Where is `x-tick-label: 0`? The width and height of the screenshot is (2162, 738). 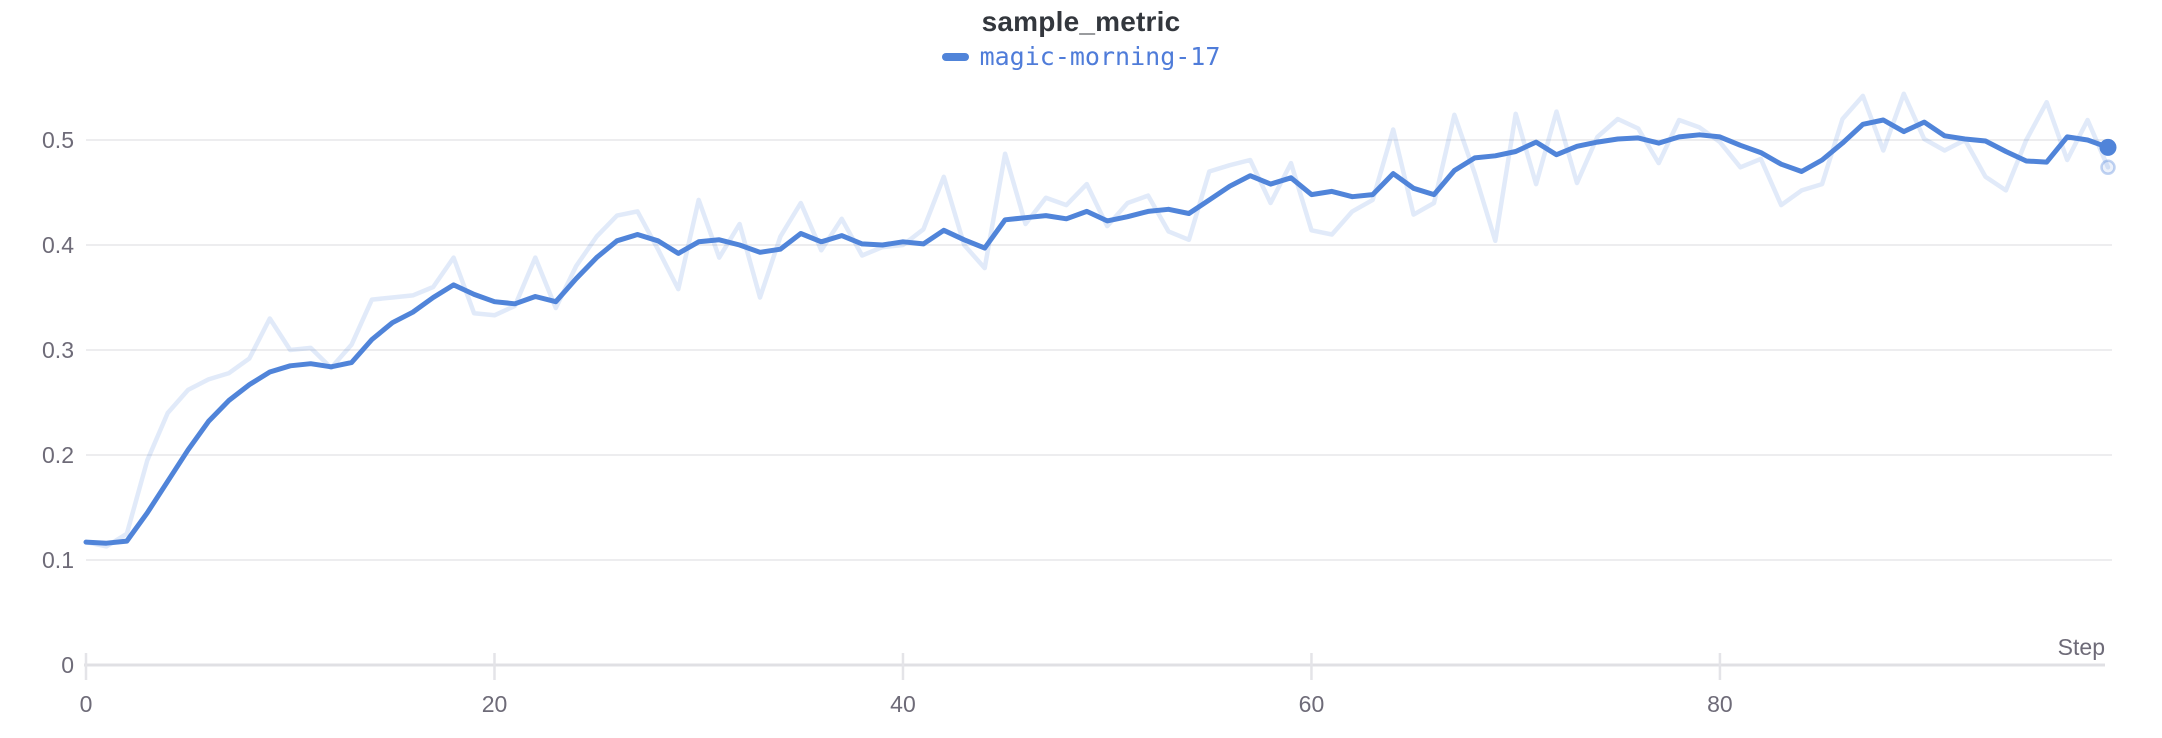
x-tick-label: 0 is located at coordinates (86, 704).